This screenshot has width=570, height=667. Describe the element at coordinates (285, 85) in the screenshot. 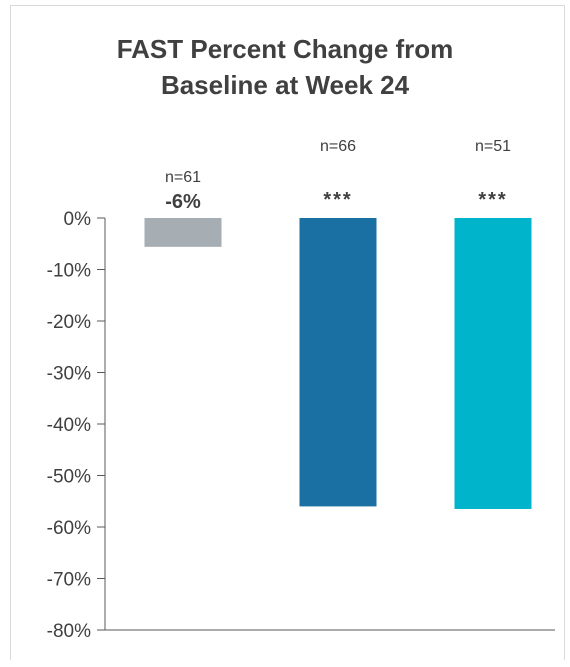

I see `chart-title-line2: Baseline at Week 24` at that location.